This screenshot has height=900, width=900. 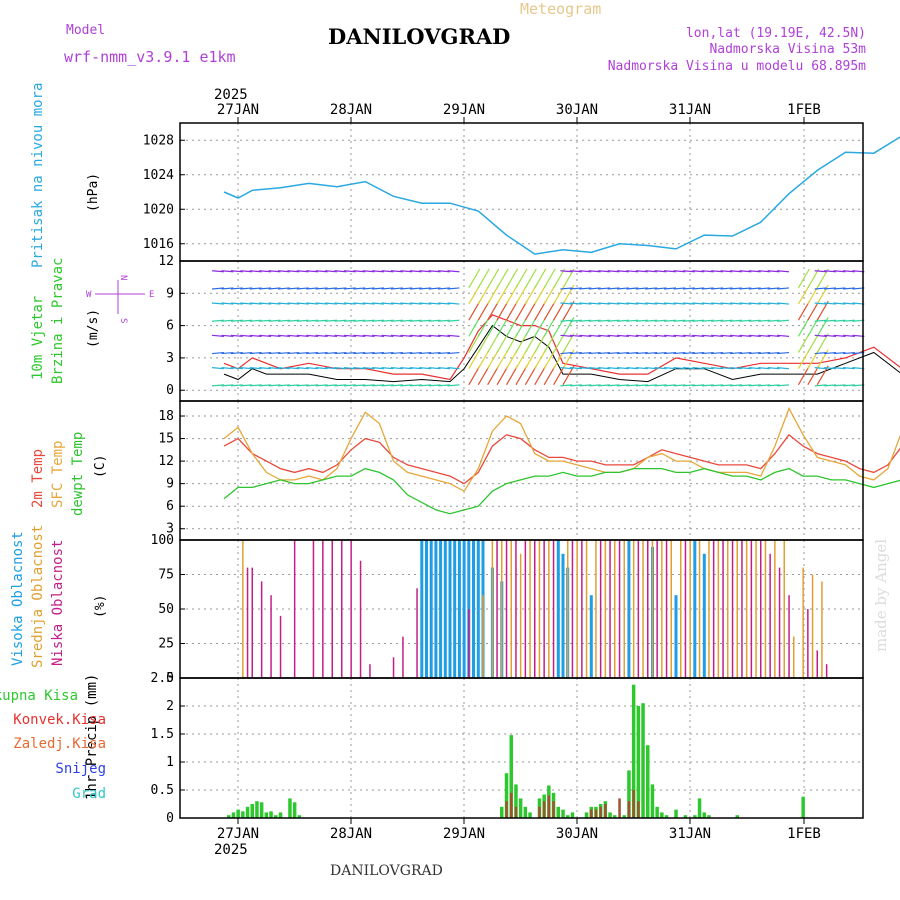 What do you see at coordinates (519, 110) in the screenshot?
I see `top-date-axis: 27JAN 28JAN 29JAN 30JAN 31JAN 1FEB` at bounding box center [519, 110].